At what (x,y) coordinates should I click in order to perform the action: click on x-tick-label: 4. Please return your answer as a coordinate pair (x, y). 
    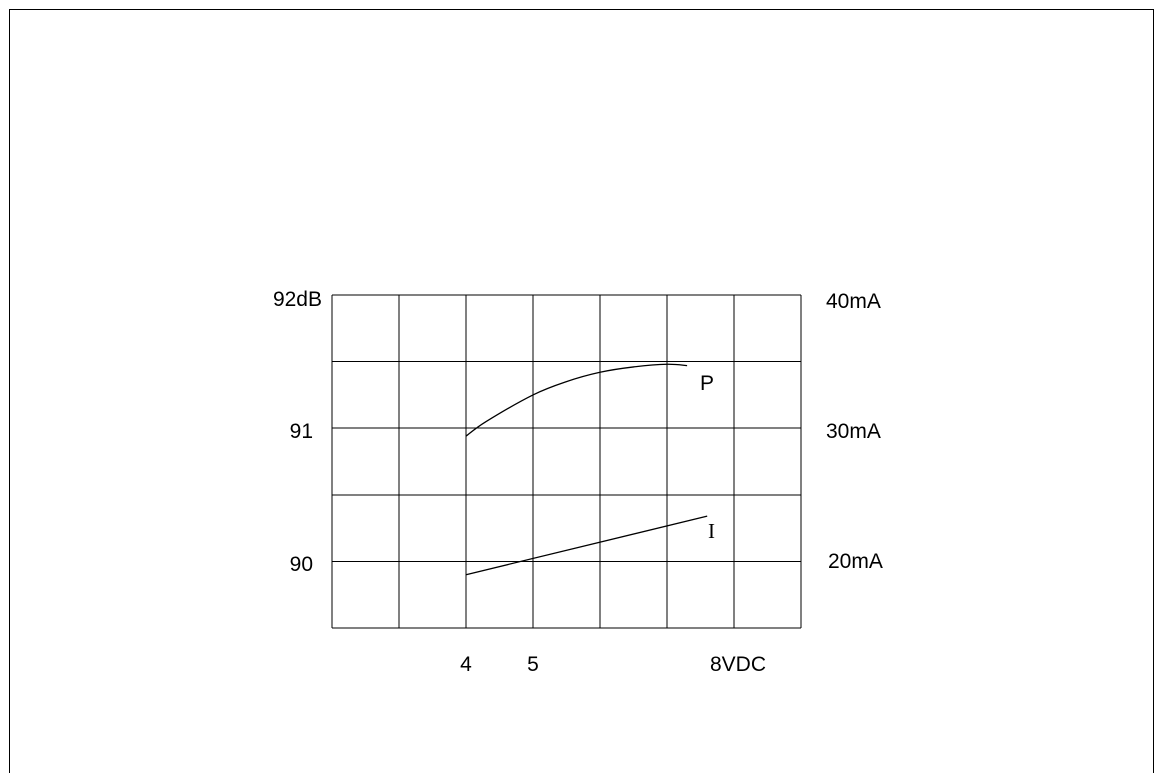
    Looking at the image, I should click on (466, 664).